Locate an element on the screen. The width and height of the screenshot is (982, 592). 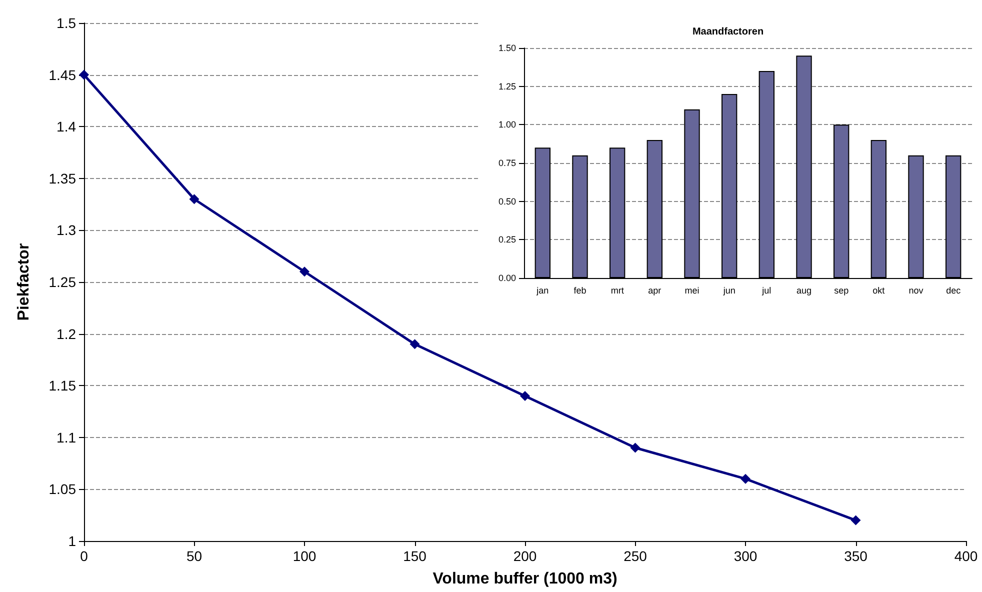
x-tick-label: 0 is located at coordinates (84, 556).